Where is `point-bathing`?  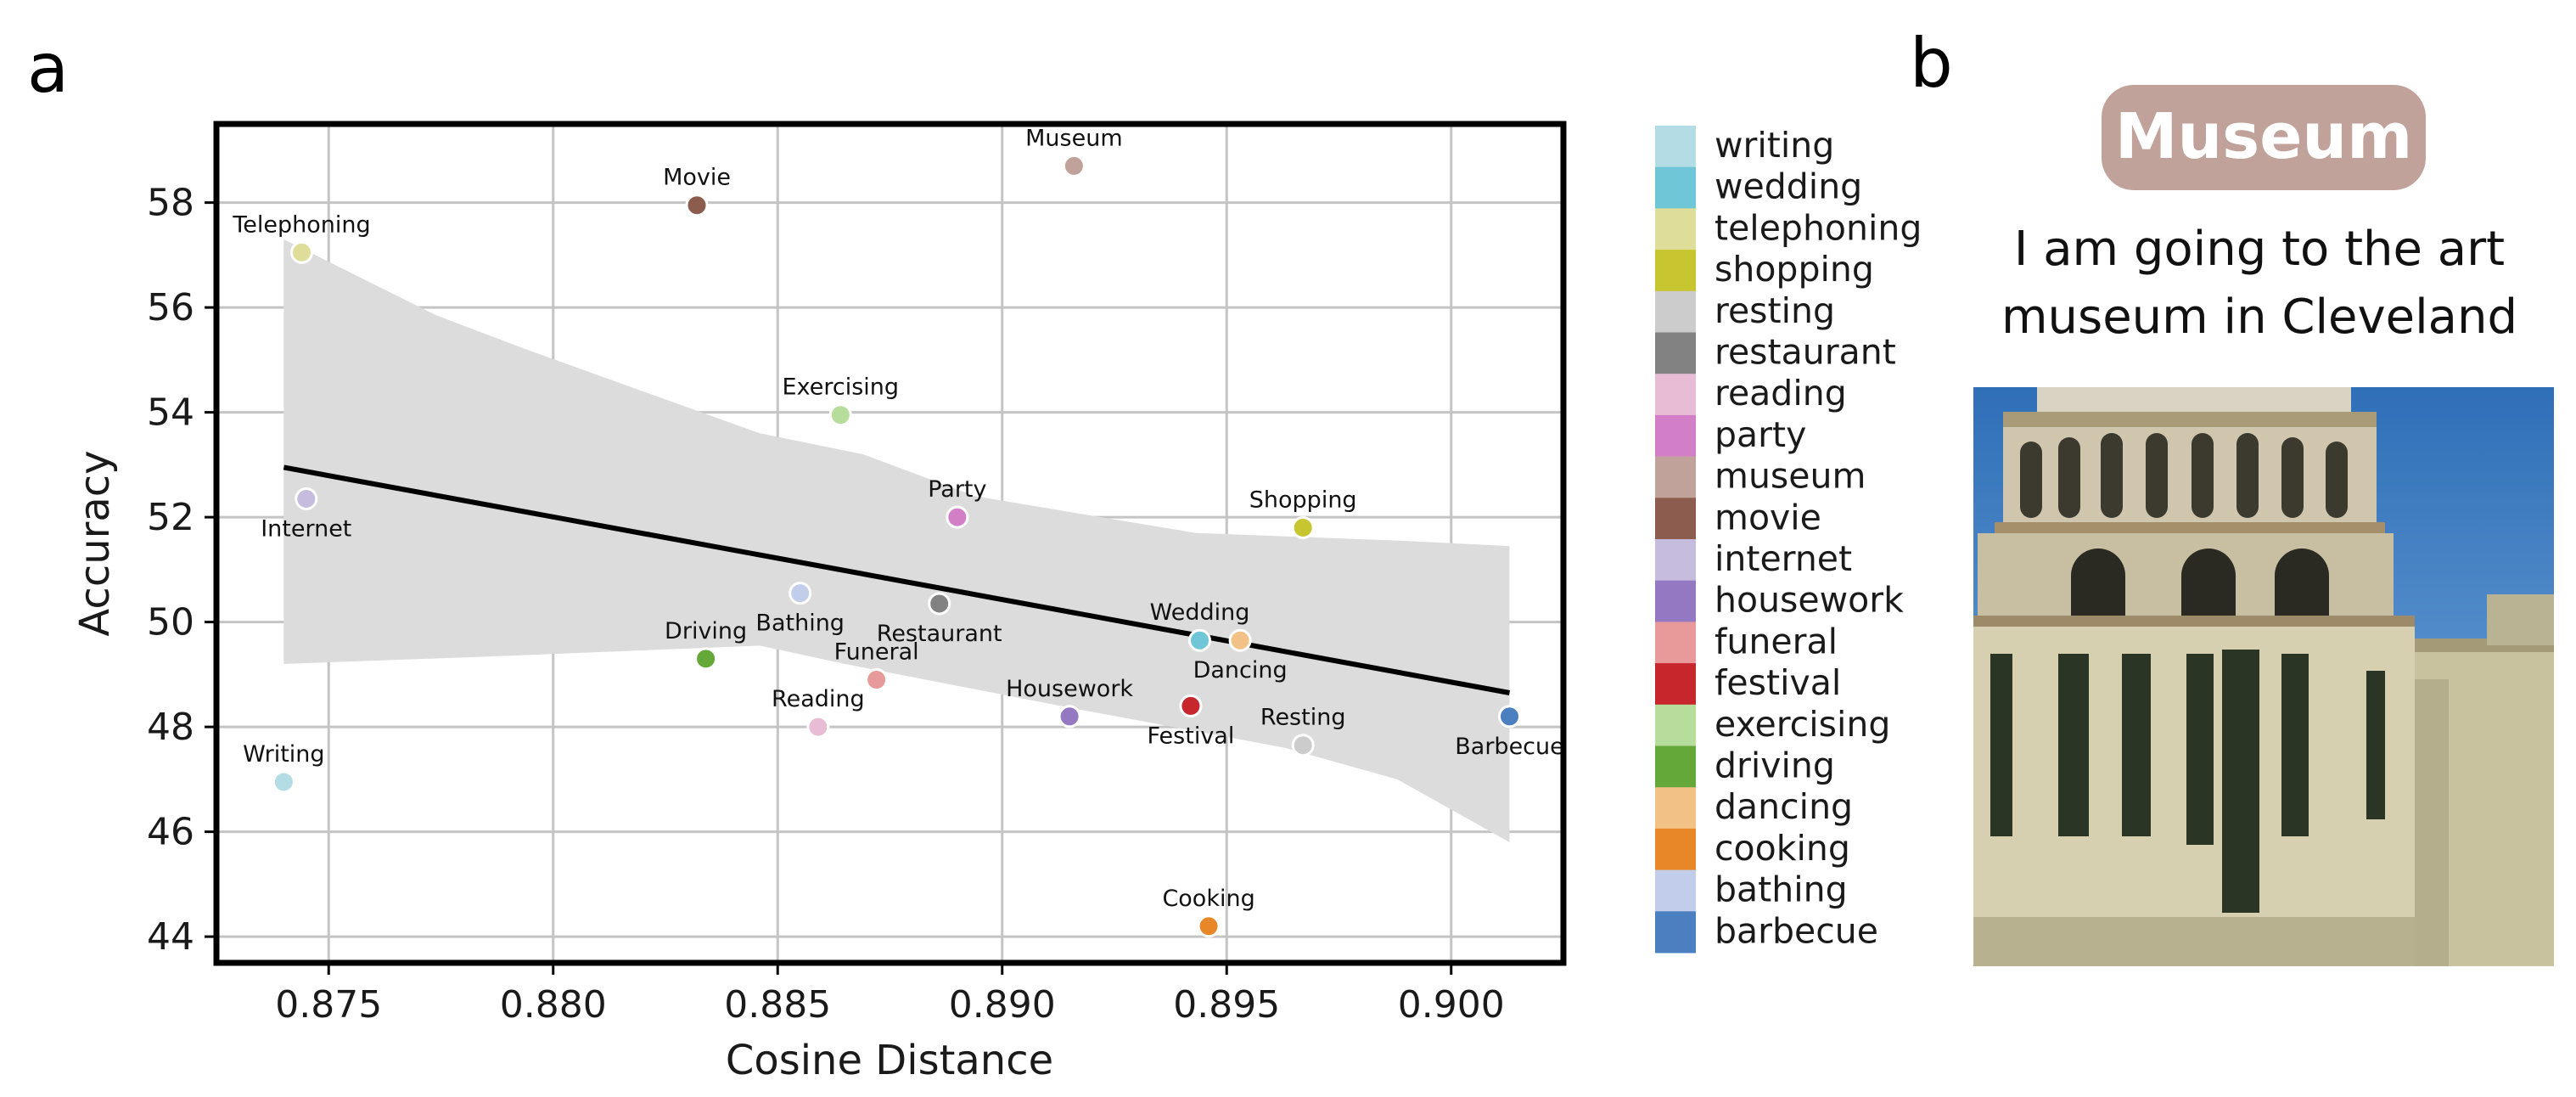 point-bathing is located at coordinates (800, 593).